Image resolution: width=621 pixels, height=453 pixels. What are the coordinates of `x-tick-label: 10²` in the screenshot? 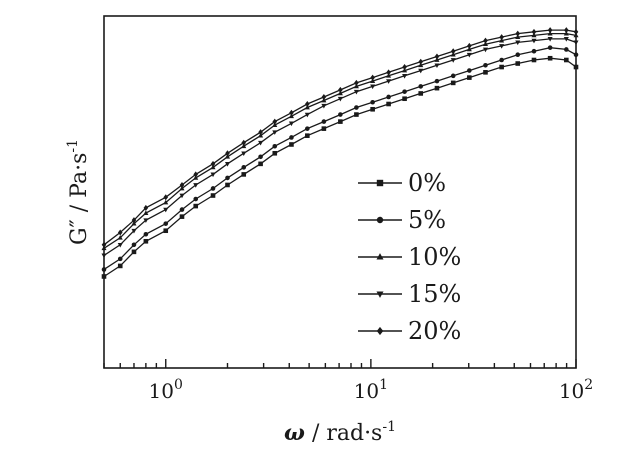 It's located at (576, 390).